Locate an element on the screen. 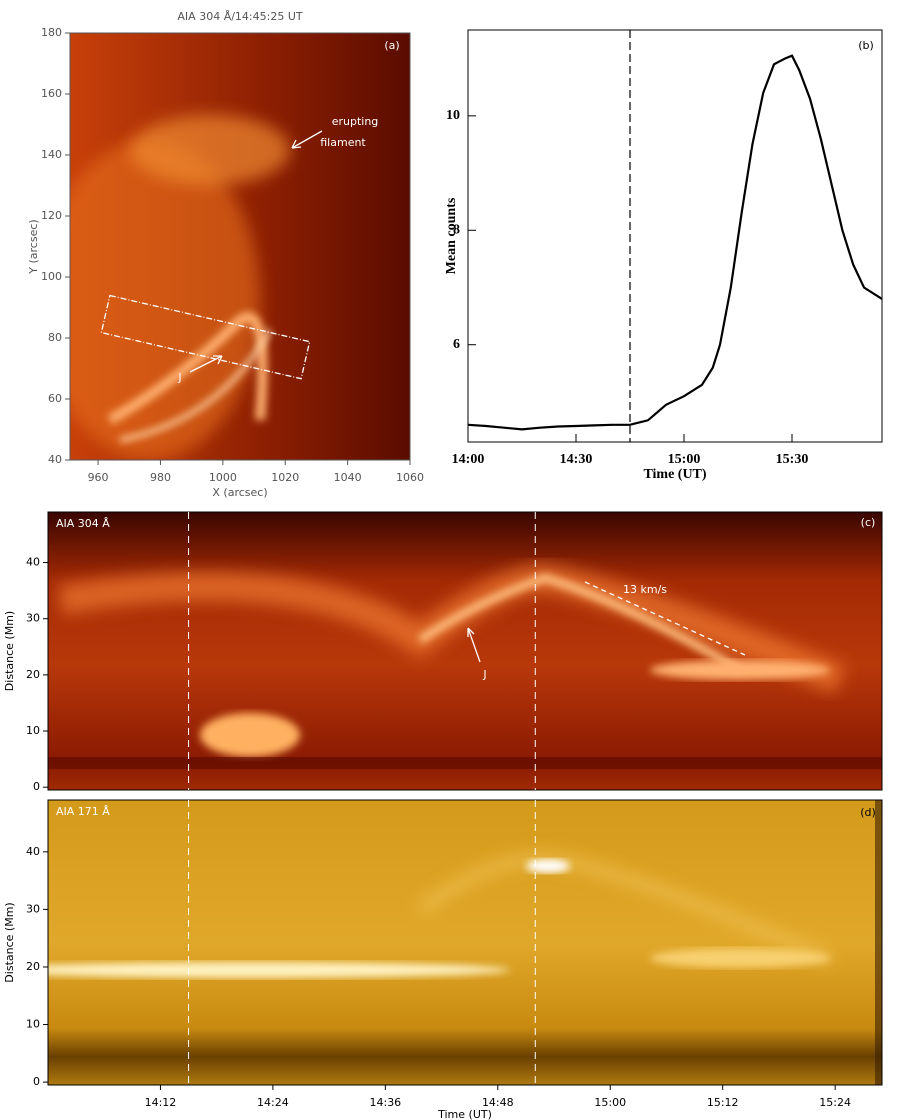  x-tick-label: 14:36 is located at coordinates (385, 1102).